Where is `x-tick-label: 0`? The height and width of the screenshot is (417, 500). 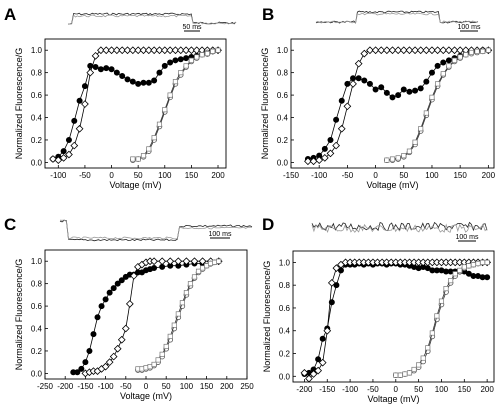 x-tick-label: 0 is located at coordinates (396, 389).